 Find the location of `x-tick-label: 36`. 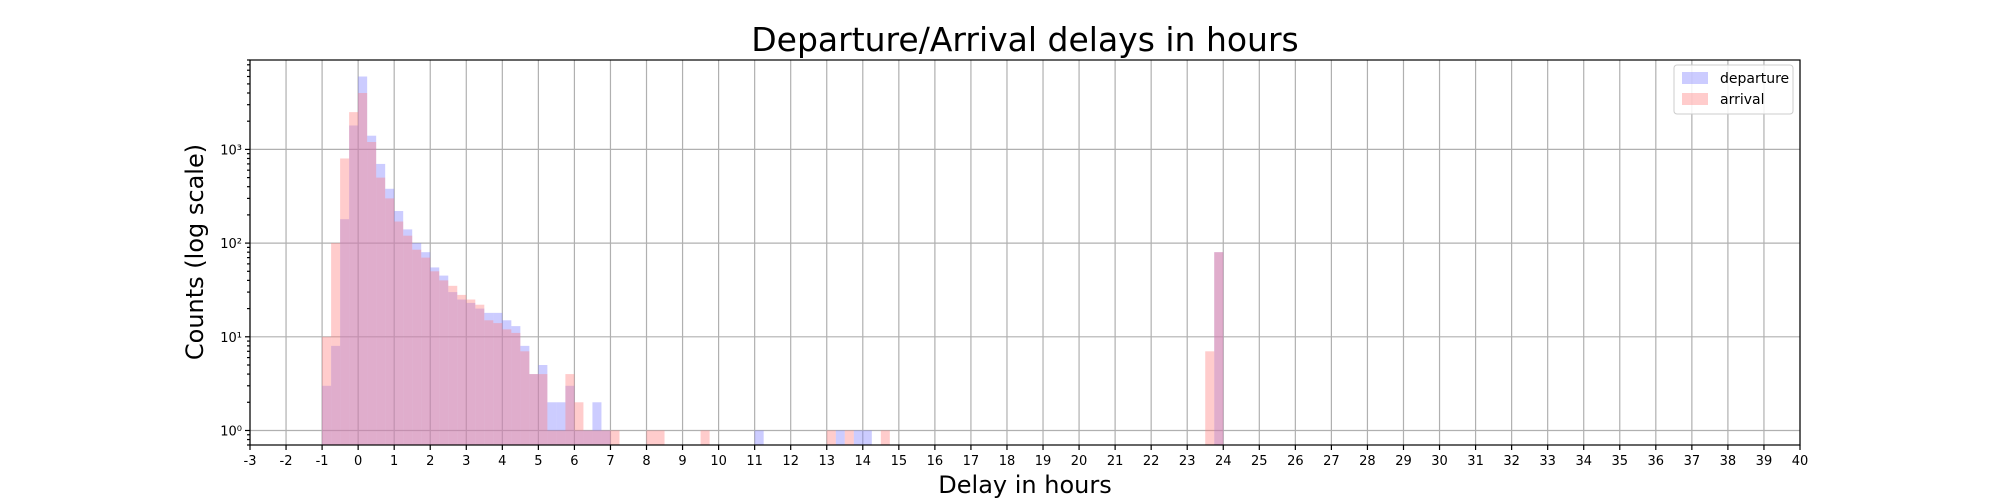

x-tick-label: 36 is located at coordinates (1656, 461).